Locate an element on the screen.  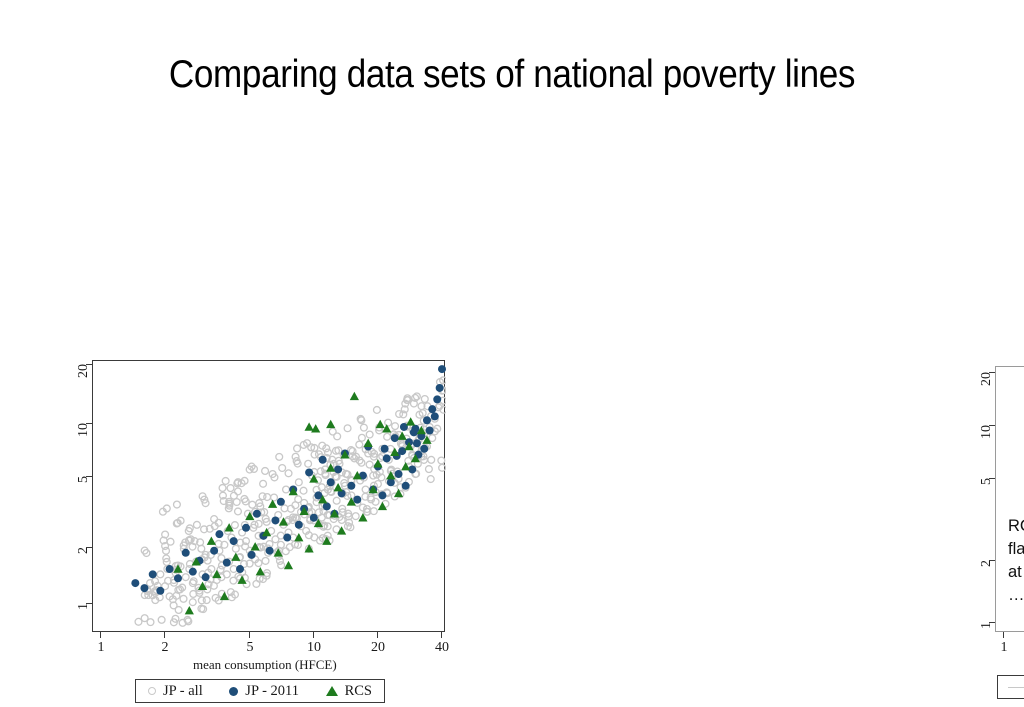
left-chart-legend: JP - all JP - 2011 RCS is located at coordinates (260, 691).